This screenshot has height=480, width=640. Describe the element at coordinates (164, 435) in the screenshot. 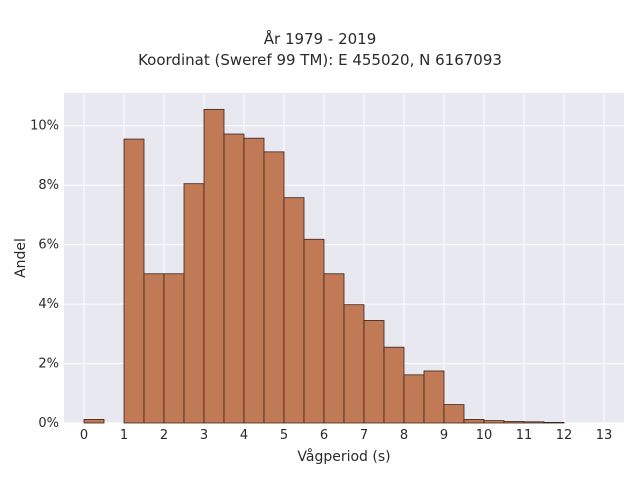

I see `x-tick-label: 2` at that location.